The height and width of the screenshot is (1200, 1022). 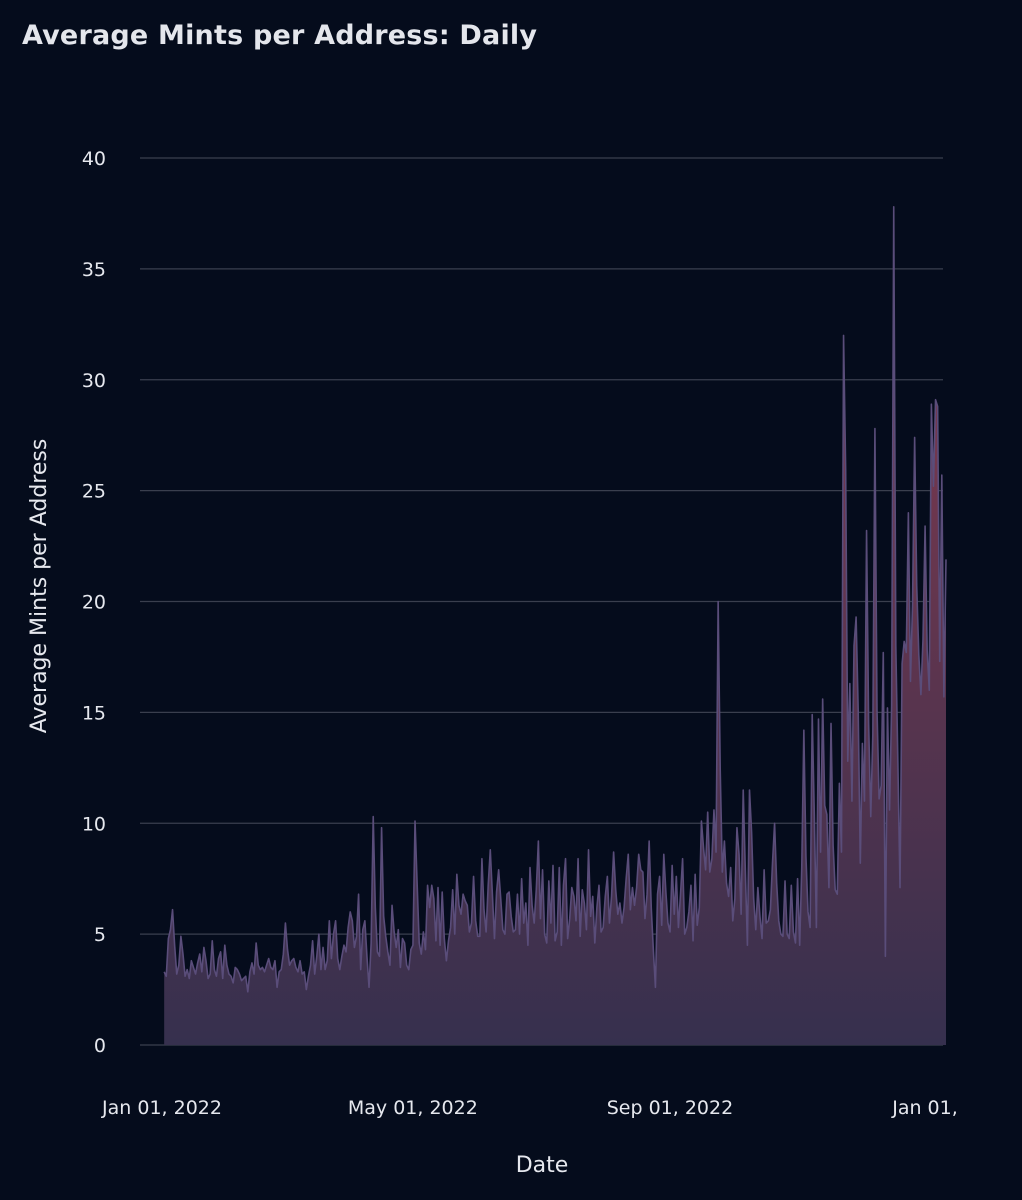 I want to click on y-tick-label: 15, so click(x=94, y=713).